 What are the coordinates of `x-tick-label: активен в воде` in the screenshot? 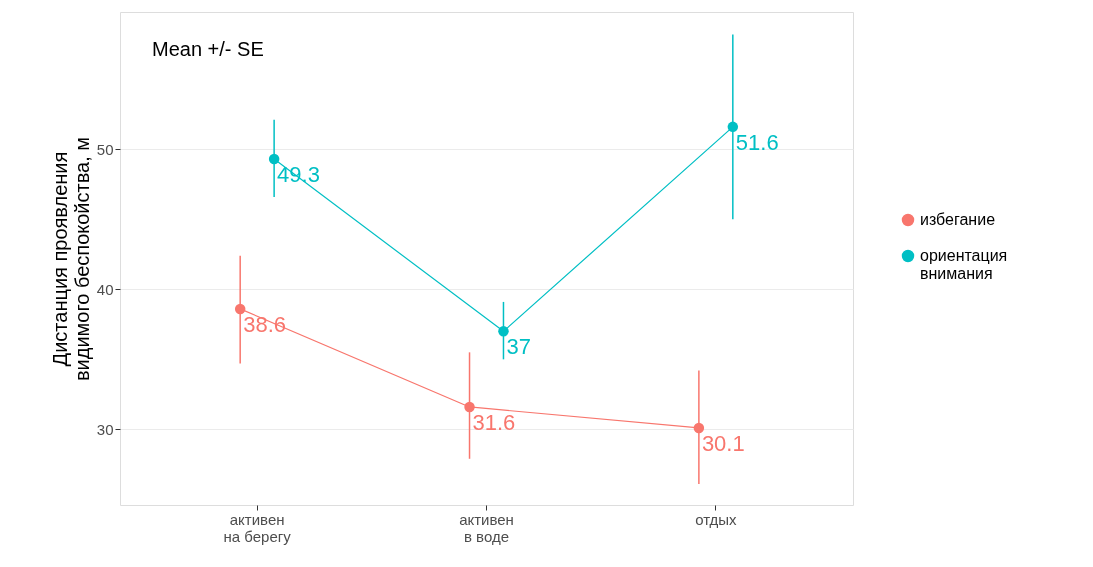 It's located at (486, 527).